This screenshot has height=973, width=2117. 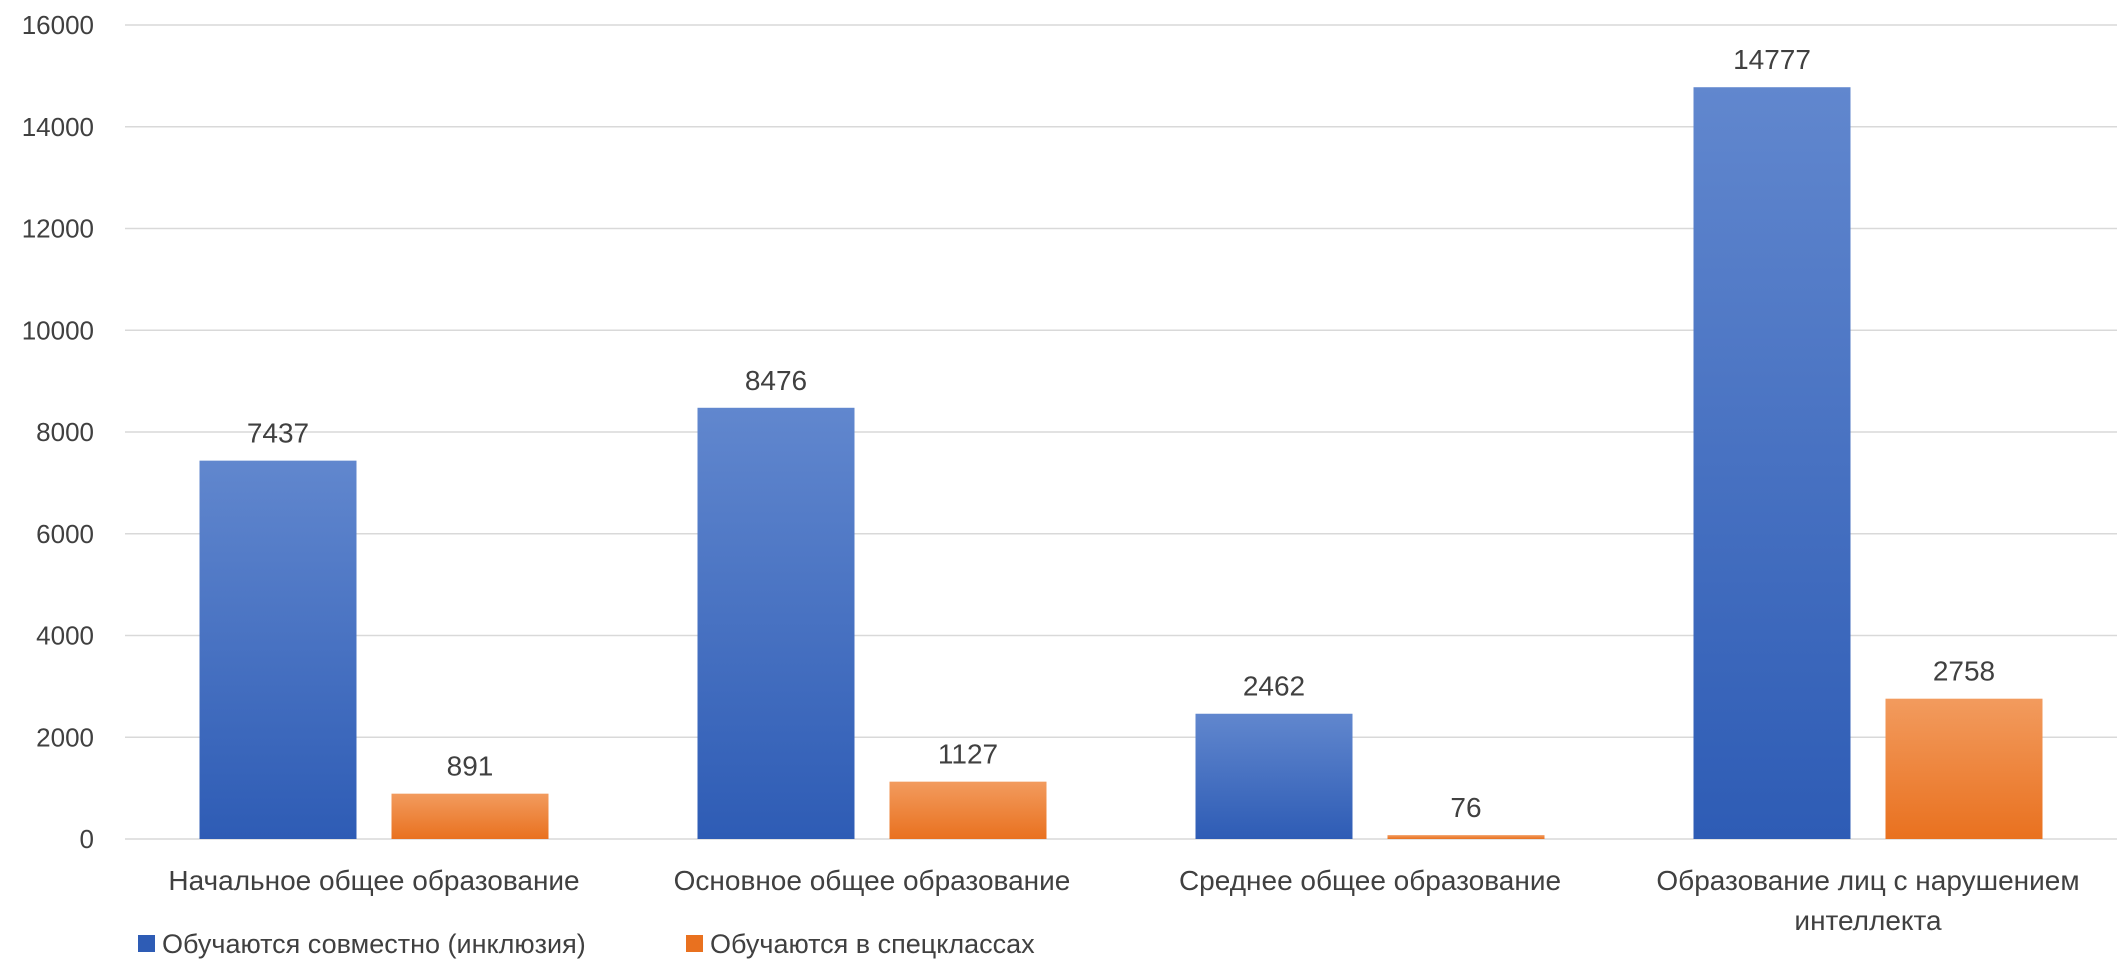 What do you see at coordinates (374, 944) in the screenshot?
I see `legend-label: Обучаются совместно (инклюзия)` at bounding box center [374, 944].